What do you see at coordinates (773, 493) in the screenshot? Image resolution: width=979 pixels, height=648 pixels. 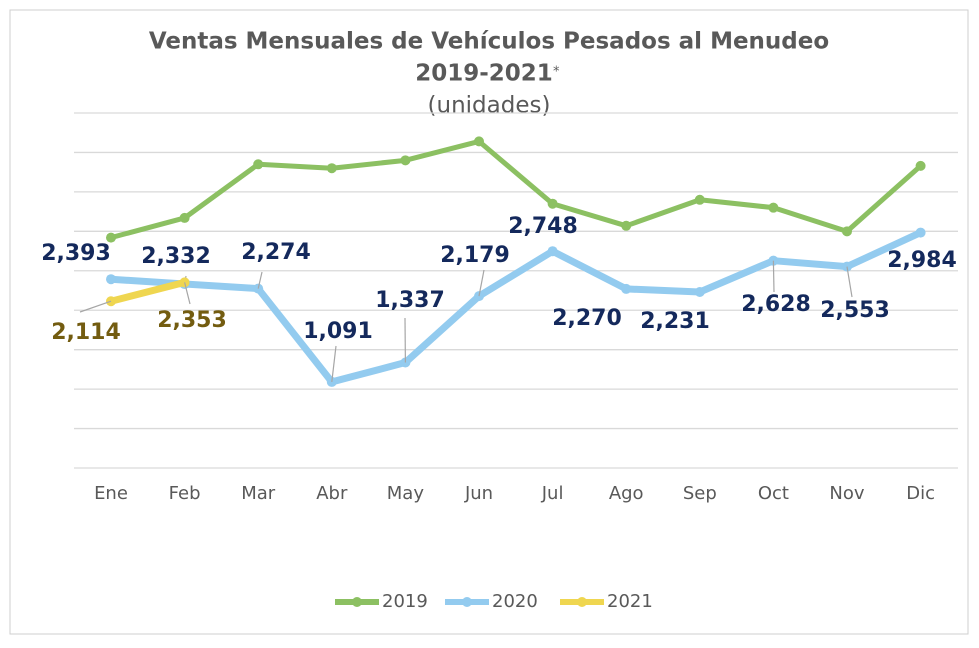 I see `x-tick-label: Oct` at bounding box center [773, 493].